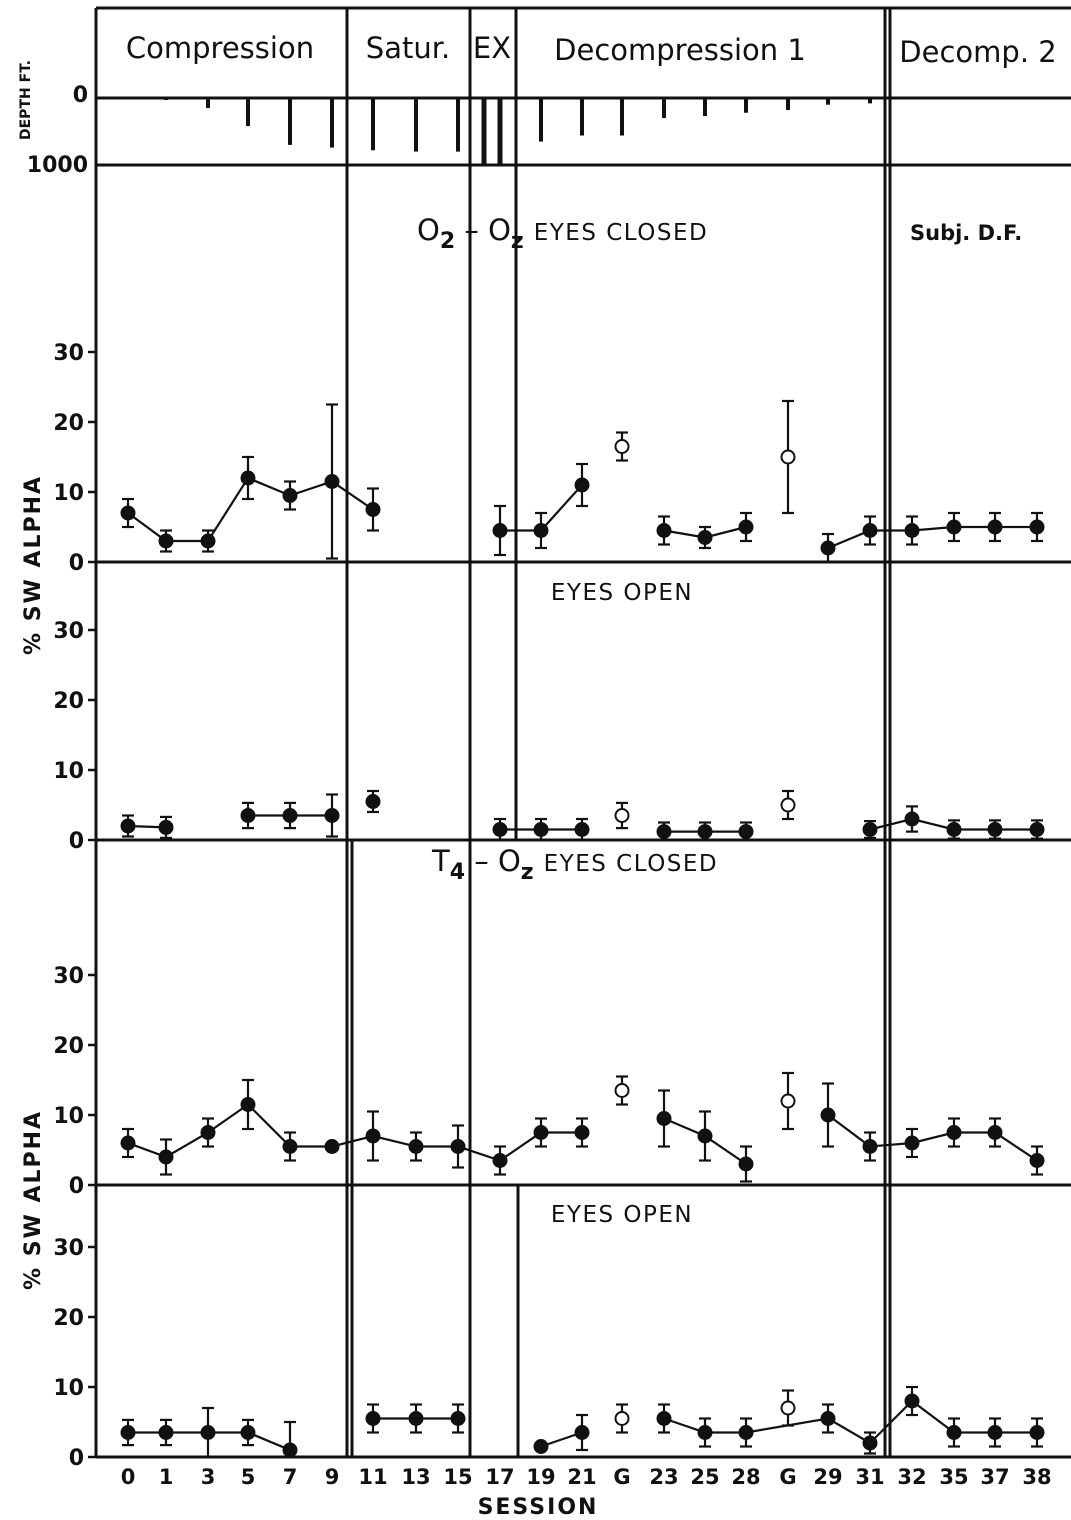 Image resolution: width=1071 pixels, height=1520 pixels. Describe the element at coordinates (622, 593) in the screenshot. I see `panel-title-eyes-open-1: EYES OPEN` at that location.